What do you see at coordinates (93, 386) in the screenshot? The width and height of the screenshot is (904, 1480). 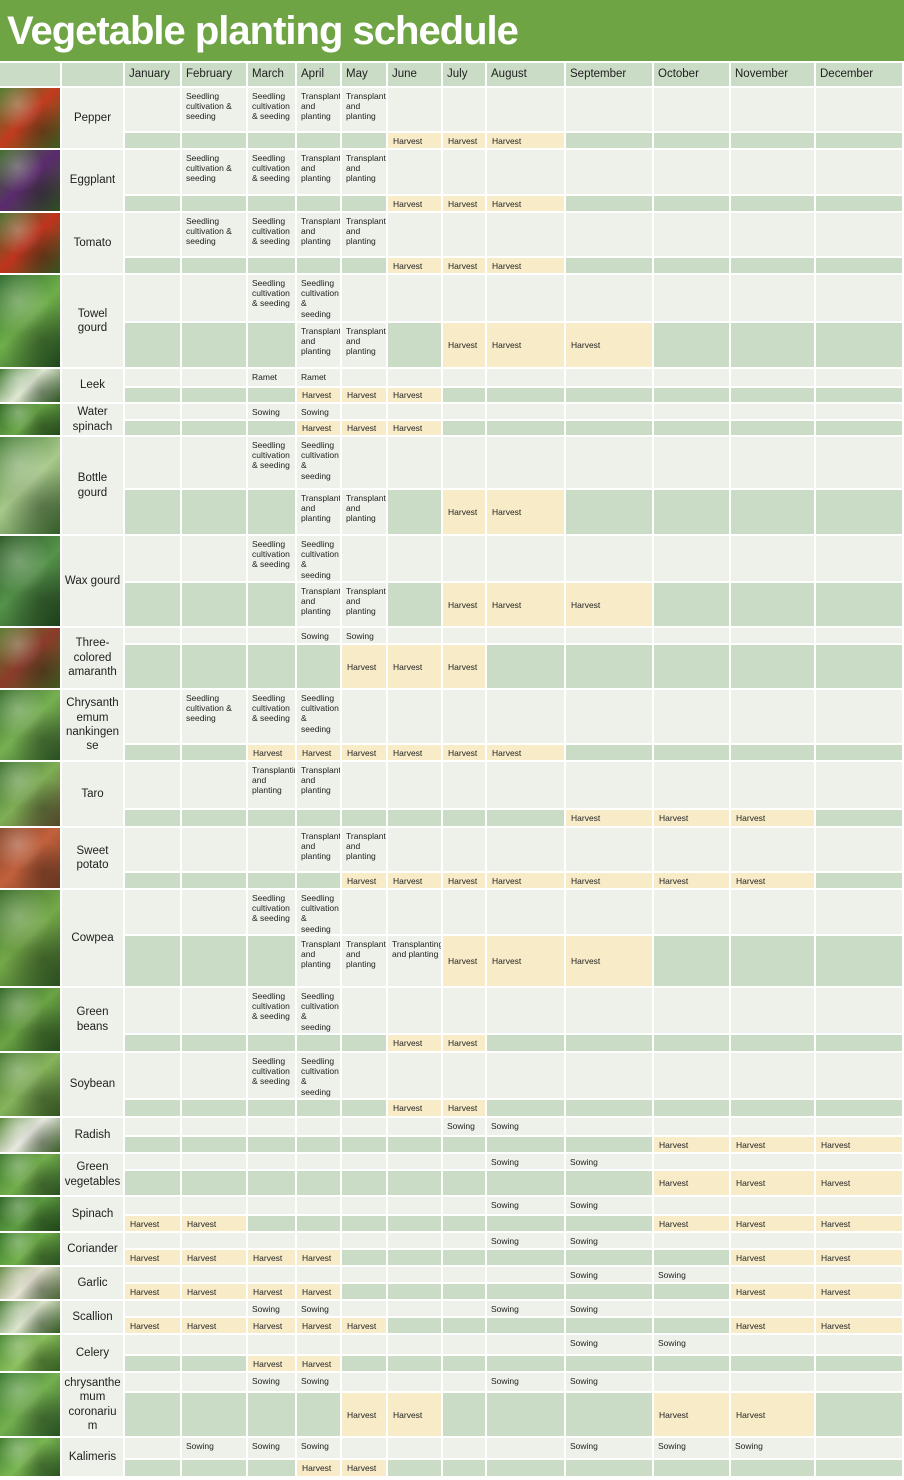 I see `leek-name: Leek` at bounding box center [93, 386].